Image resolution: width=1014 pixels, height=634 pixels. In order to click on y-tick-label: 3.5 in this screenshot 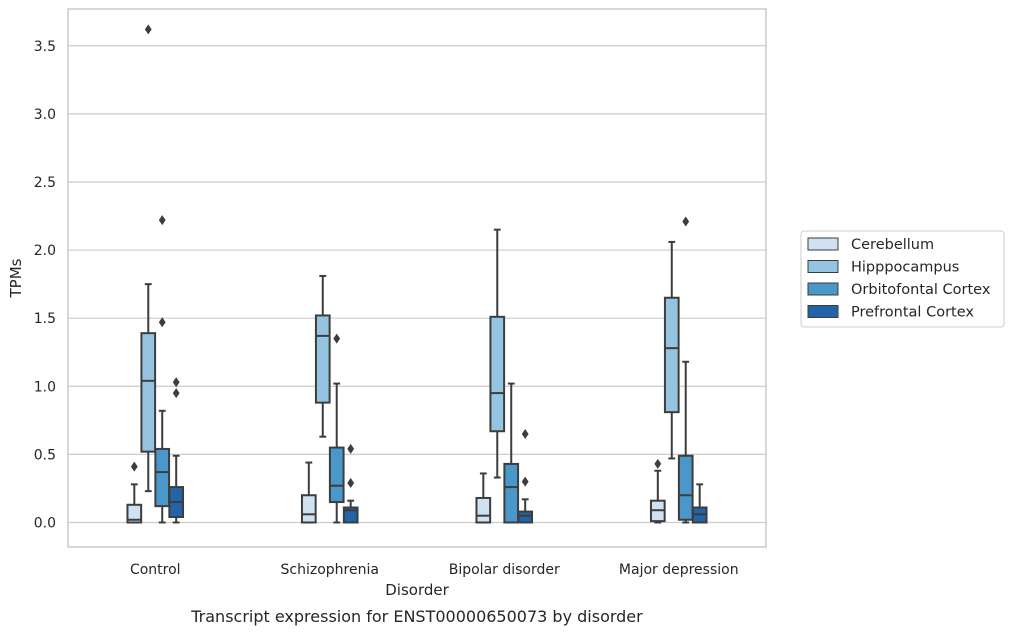, I will do `click(45, 47)`.